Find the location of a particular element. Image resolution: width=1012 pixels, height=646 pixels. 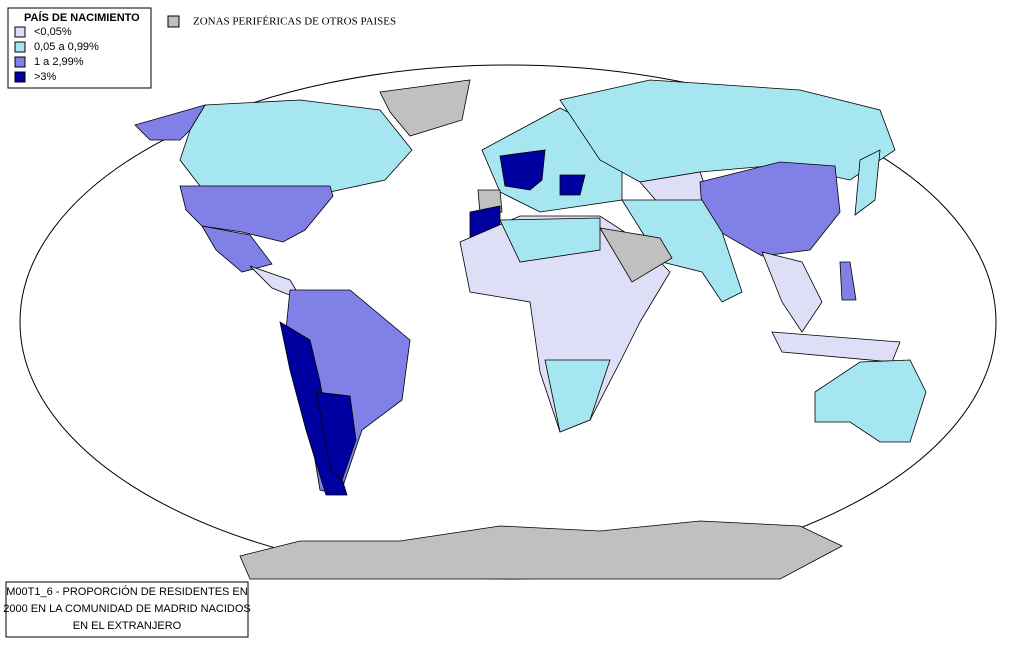

arabia is located at coordinates (636, 255).